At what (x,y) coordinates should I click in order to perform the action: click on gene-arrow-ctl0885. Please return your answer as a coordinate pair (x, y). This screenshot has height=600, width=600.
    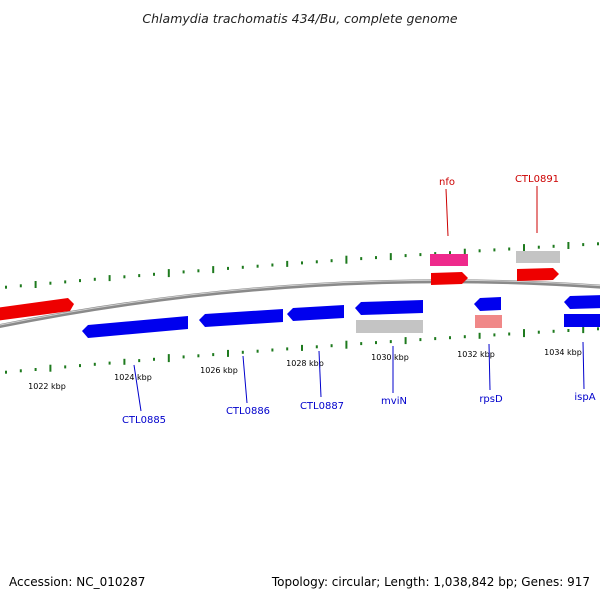
    Looking at the image, I should click on (135, 327).